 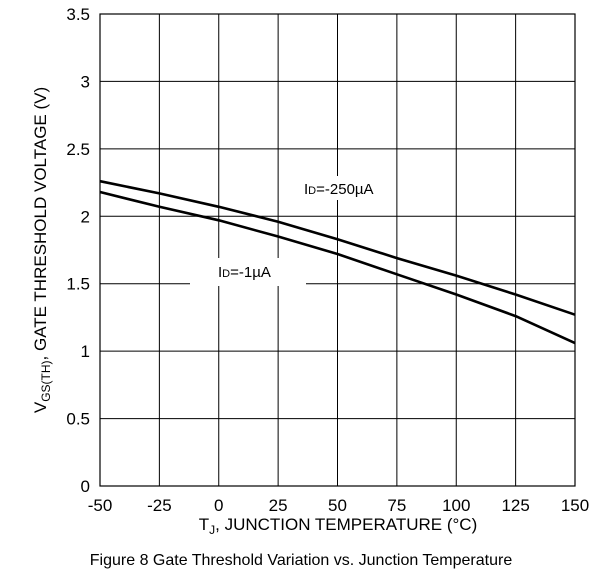 I want to click on y-tick-label: 3, so click(x=85, y=81).